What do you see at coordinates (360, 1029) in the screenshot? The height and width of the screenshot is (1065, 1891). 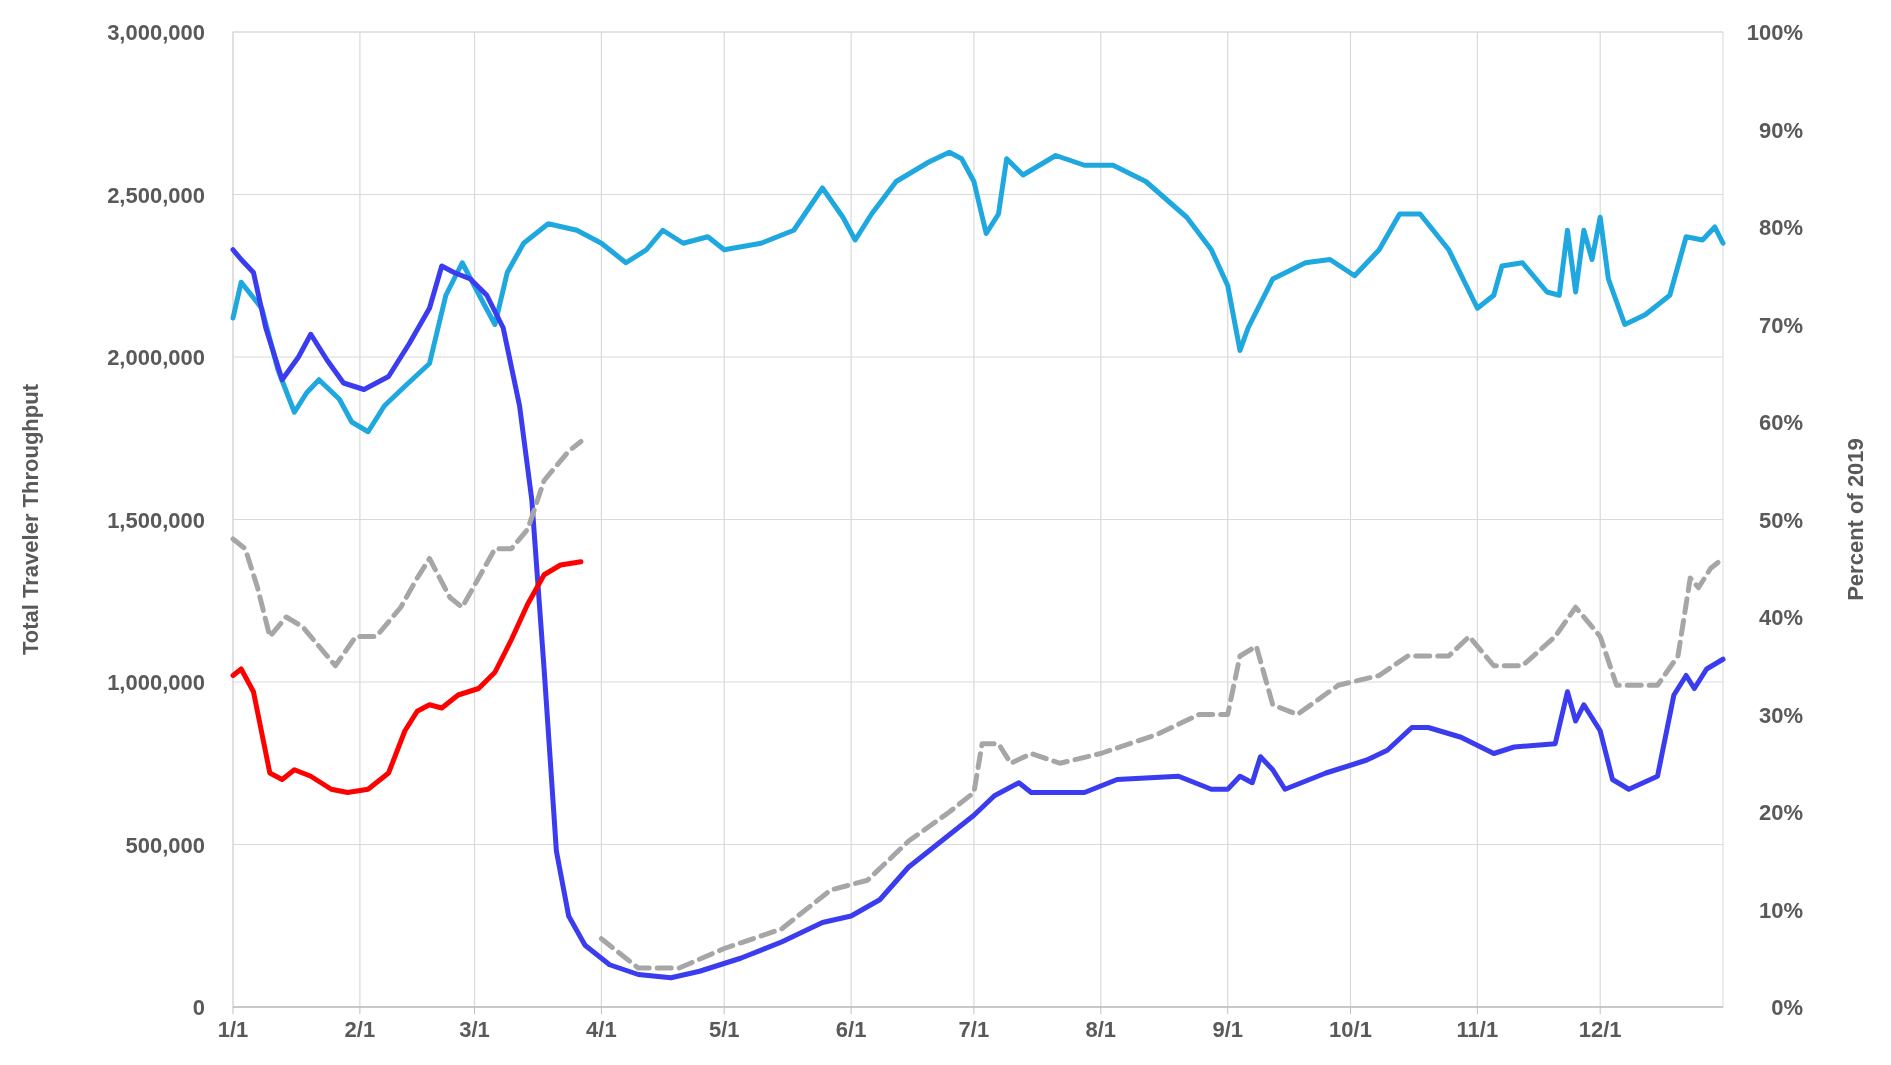 I see `x-tick-label: 2/1` at bounding box center [360, 1029].